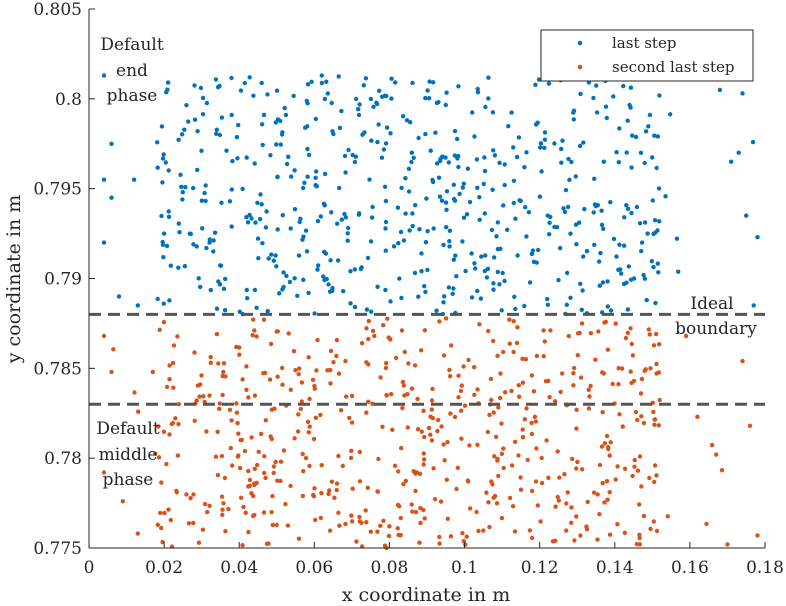  Describe the element at coordinates (390, 568) in the screenshot. I see `x-tick-label: 0.08` at that location.